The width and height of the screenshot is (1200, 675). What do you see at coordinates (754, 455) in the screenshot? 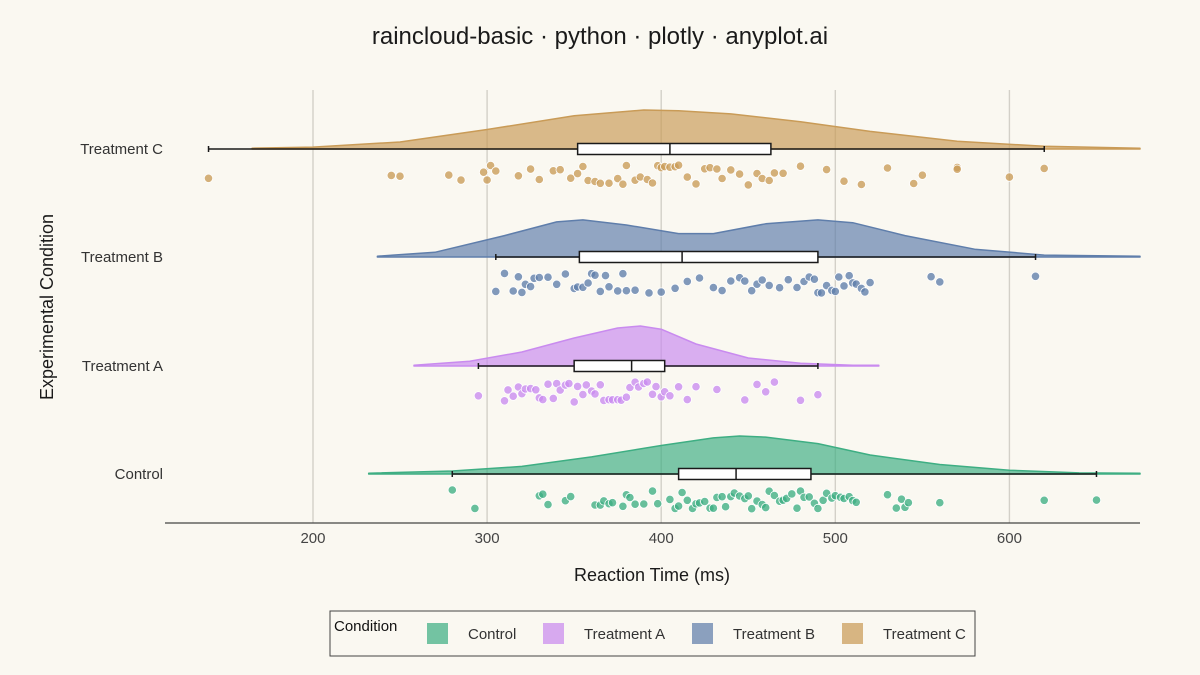
I see `density-cloud-control` at bounding box center [754, 455].